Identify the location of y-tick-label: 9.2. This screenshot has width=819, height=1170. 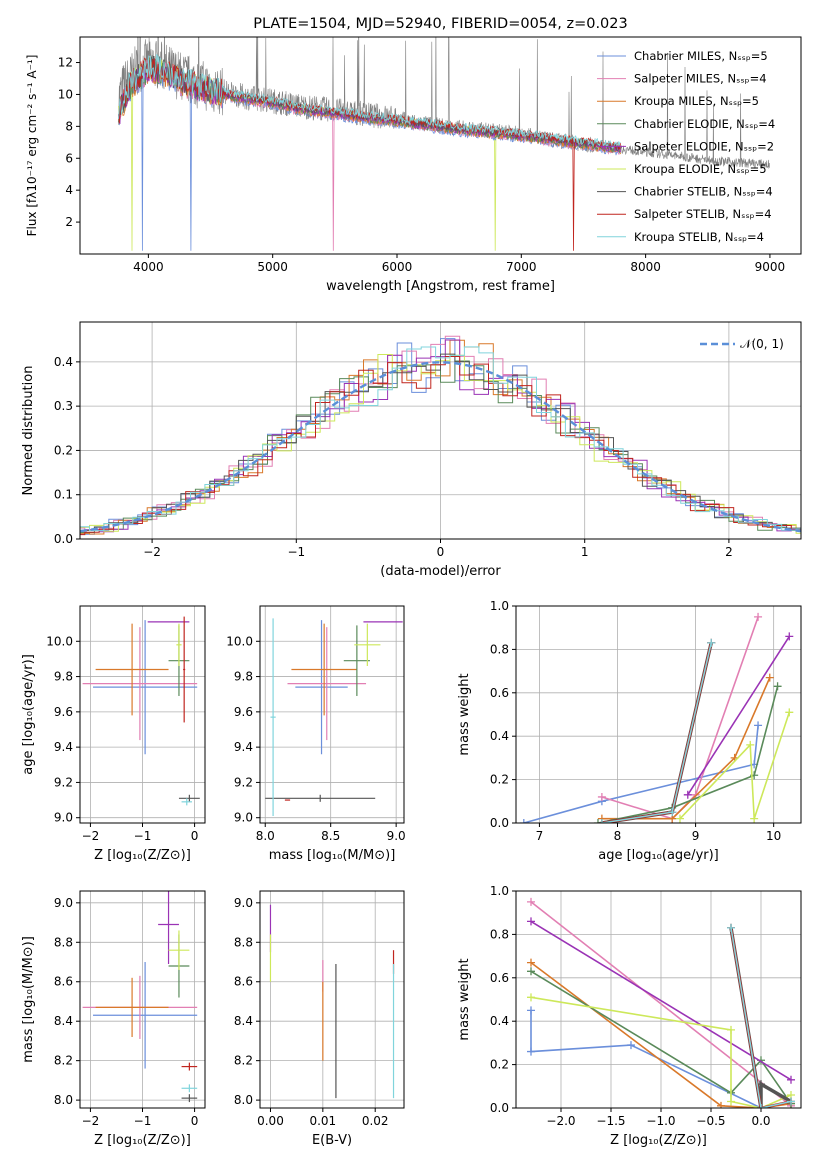
(63, 782).